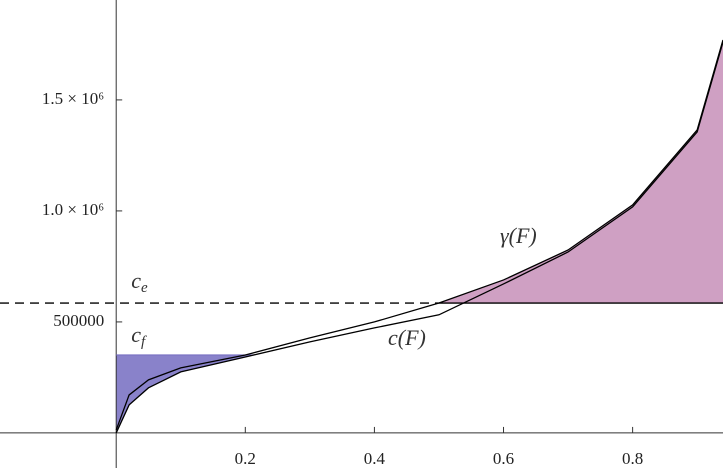 The width and height of the screenshot is (723, 468). Describe the element at coordinates (144, 288) in the screenshot. I see `label-sub: e` at that location.